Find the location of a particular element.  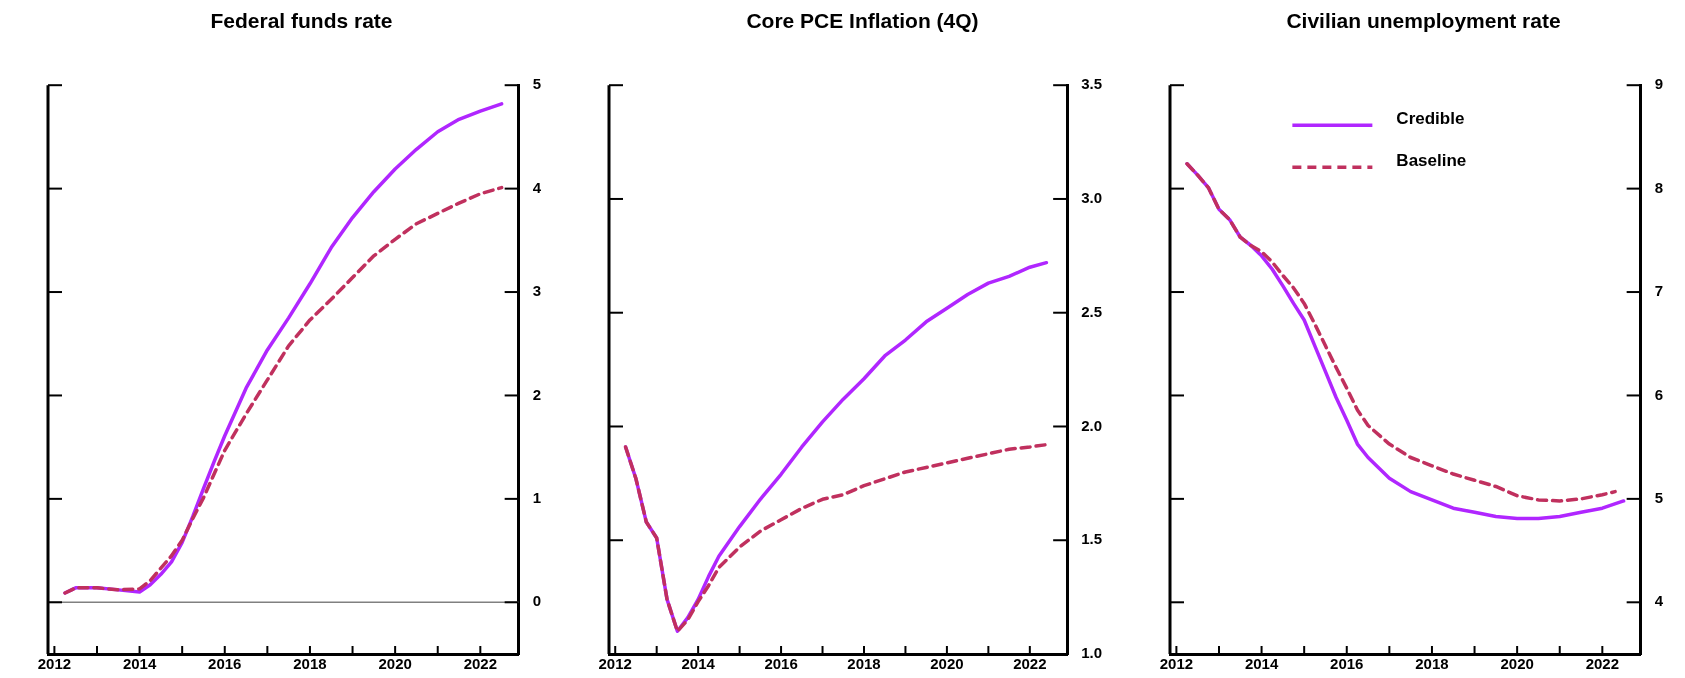

y-tick-label: 7 is located at coordinates (1658, 291).